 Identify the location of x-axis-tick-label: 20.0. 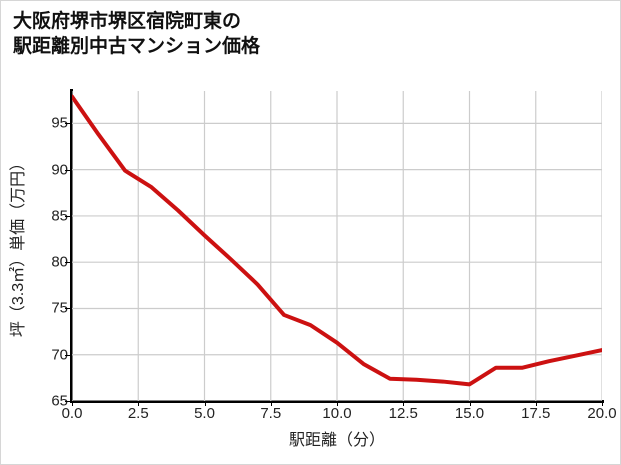
(602, 413).